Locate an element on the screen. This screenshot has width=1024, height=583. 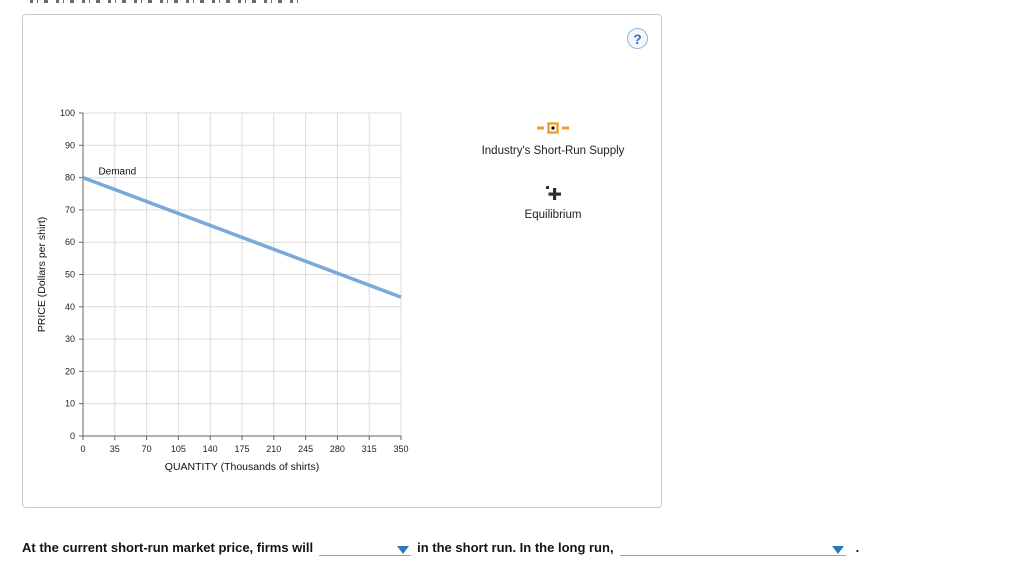
help-button: ? is located at coordinates (637, 38).